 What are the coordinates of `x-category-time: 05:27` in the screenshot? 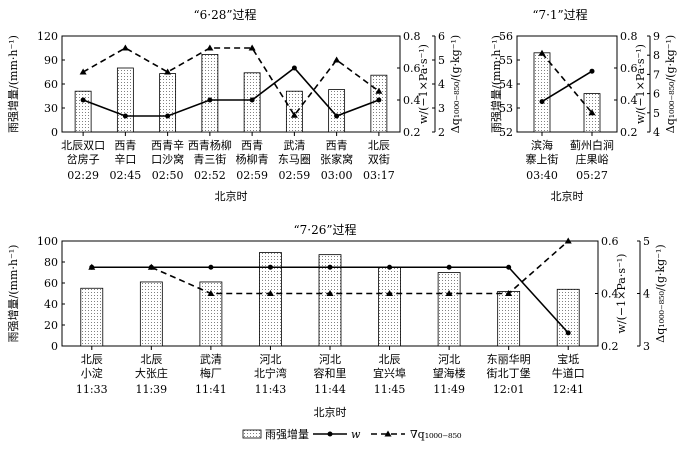 It's located at (592, 175).